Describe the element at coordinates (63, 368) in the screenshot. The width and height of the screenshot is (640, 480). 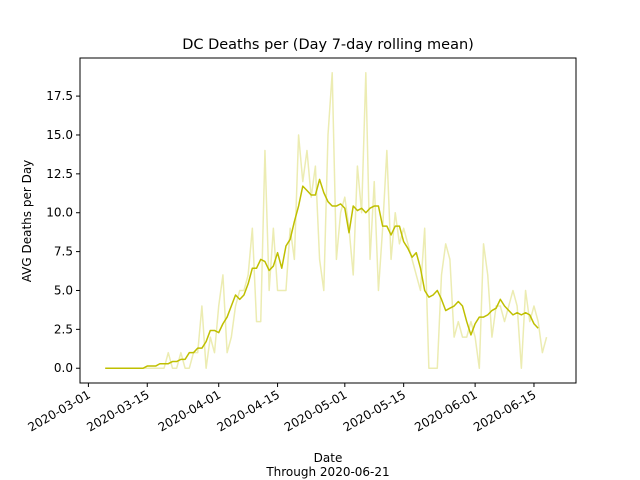
I see `y-tick-label: 0.0` at that location.